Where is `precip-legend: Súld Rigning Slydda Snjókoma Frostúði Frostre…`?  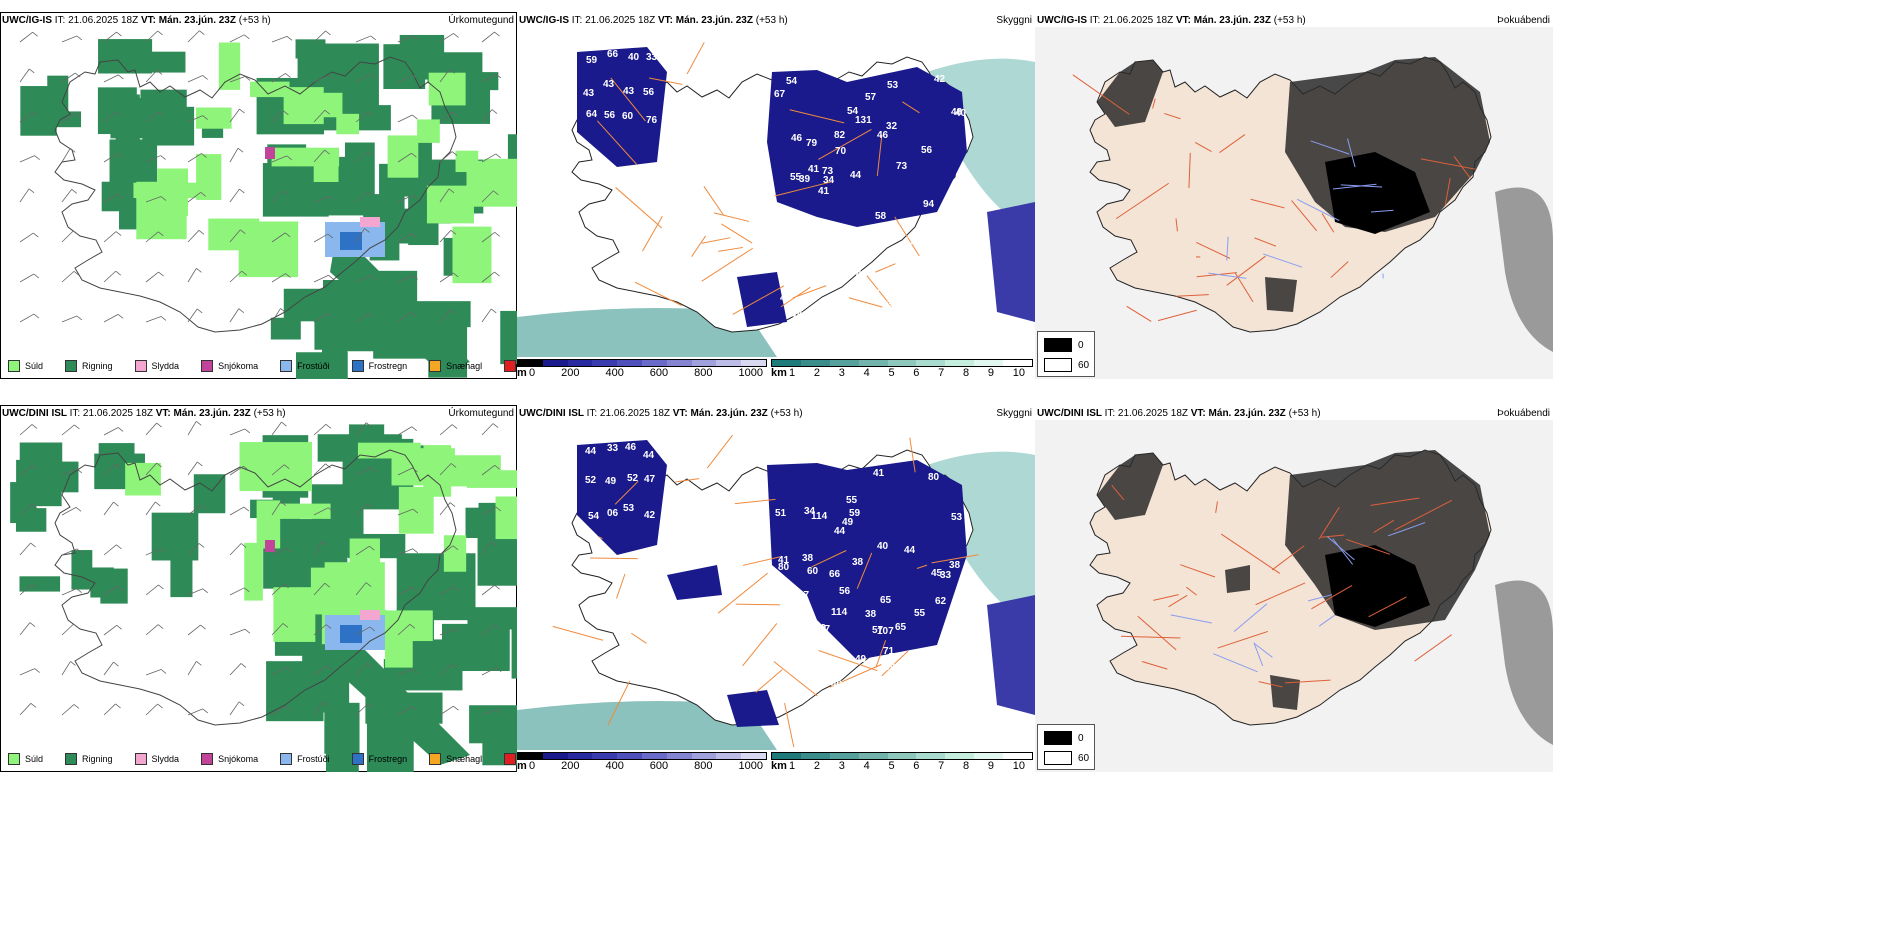
precip-legend: Súld Rigning Slydda Snjókoma Frostúði Frostre… is located at coordinates (258, 759).